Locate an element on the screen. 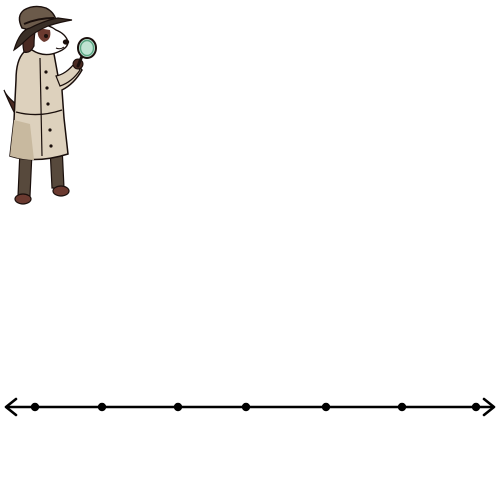  number-line is located at coordinates (250, 407).